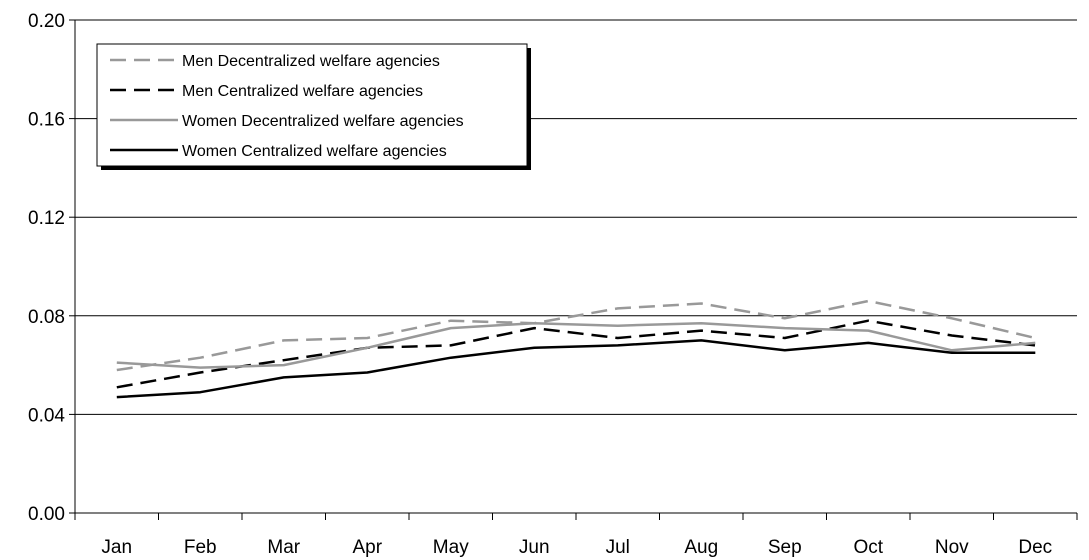 This screenshot has height=560, width=1089. What do you see at coordinates (534, 547) in the screenshot?
I see `x-tick-label: Jun` at bounding box center [534, 547].